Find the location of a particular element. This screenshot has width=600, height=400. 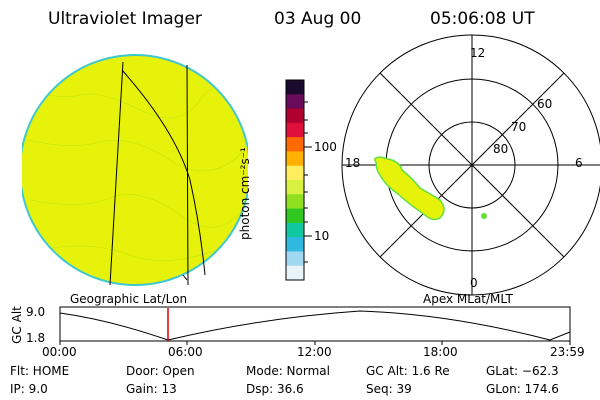

info-ip: IP: 9.0 is located at coordinates (29, 389).